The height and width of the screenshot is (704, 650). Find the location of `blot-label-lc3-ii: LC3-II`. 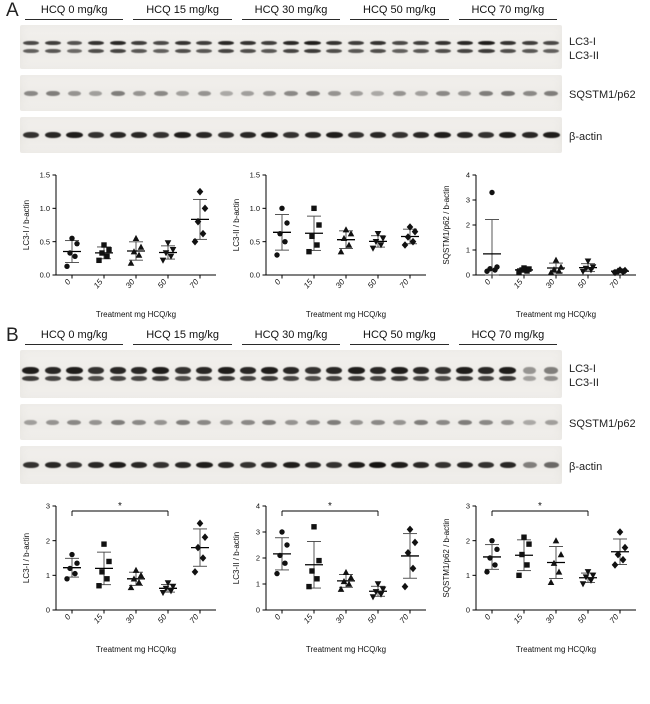

blot-label-lc3-ii: LC3-II is located at coordinates (584, 383).